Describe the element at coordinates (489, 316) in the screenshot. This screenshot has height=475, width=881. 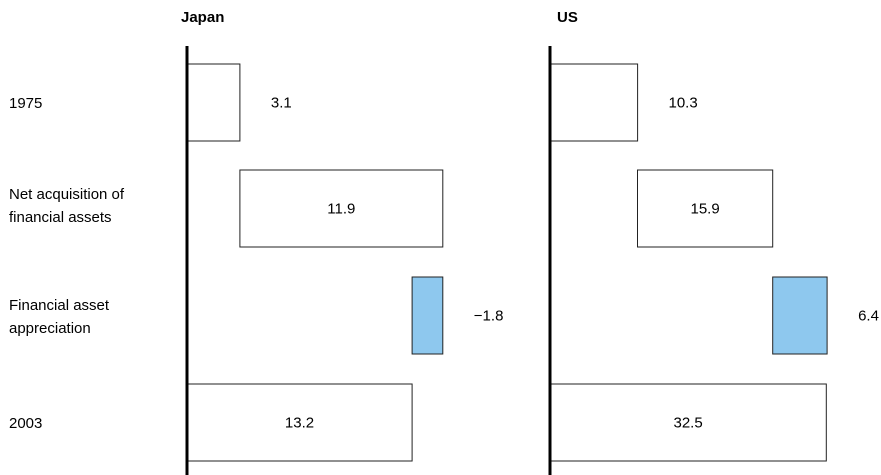
I see `japan-value-label-3: −1.8` at that location.